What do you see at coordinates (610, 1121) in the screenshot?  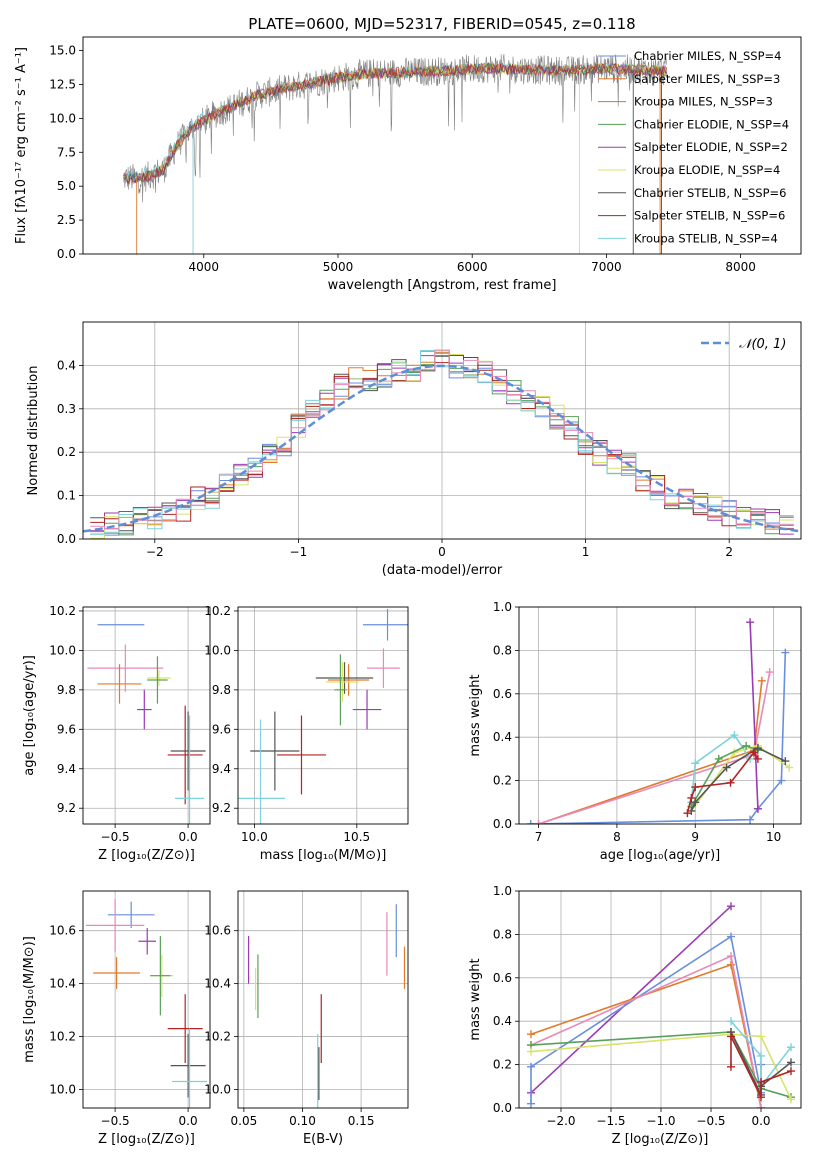 I see `tick-label-x: −1.5` at bounding box center [610, 1121].